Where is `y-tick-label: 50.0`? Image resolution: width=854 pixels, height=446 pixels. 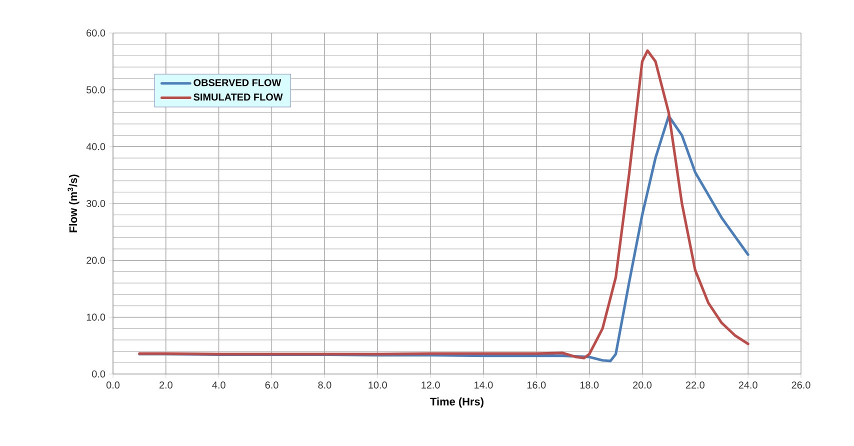
y-tick-label: 50.0 is located at coordinates (96, 90).